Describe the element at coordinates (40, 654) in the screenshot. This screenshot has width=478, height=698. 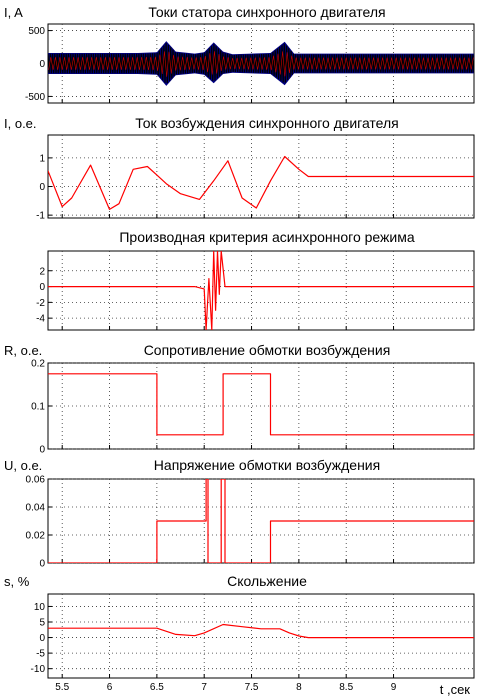
I see `y-tick-label: -5` at that location.